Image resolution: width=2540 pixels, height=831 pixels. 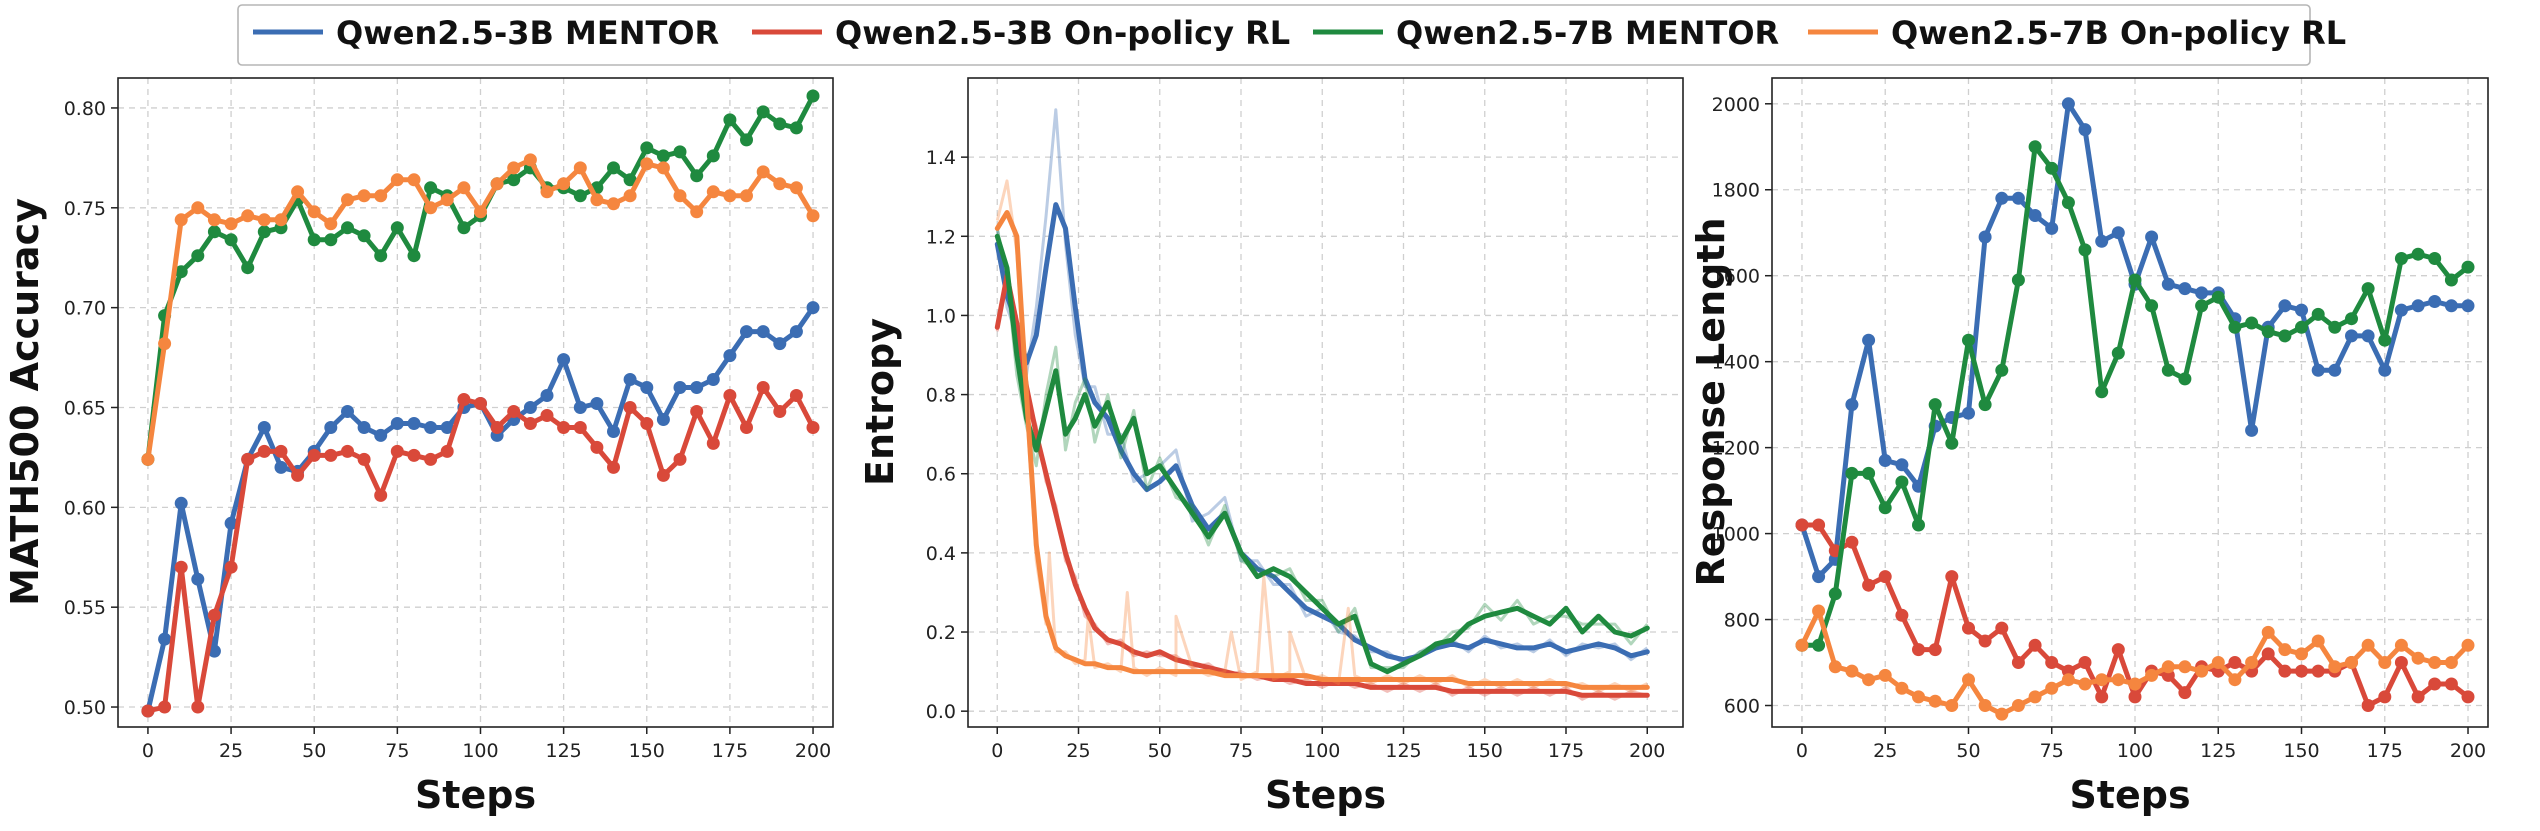 What do you see at coordinates (1736, 363) in the screenshot?
I see `y-tick-label: 1400` at bounding box center [1736, 363].